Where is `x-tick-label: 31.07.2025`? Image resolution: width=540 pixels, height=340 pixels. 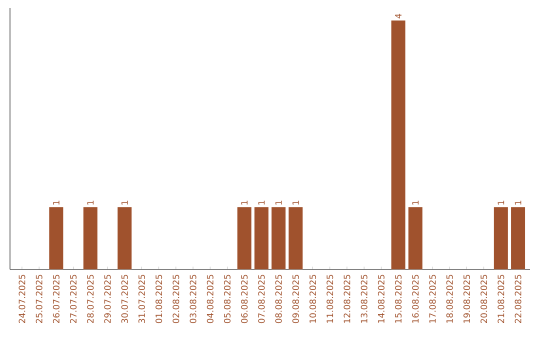
x-tick-label: 31.07.2025 is located at coordinates (141, 298).